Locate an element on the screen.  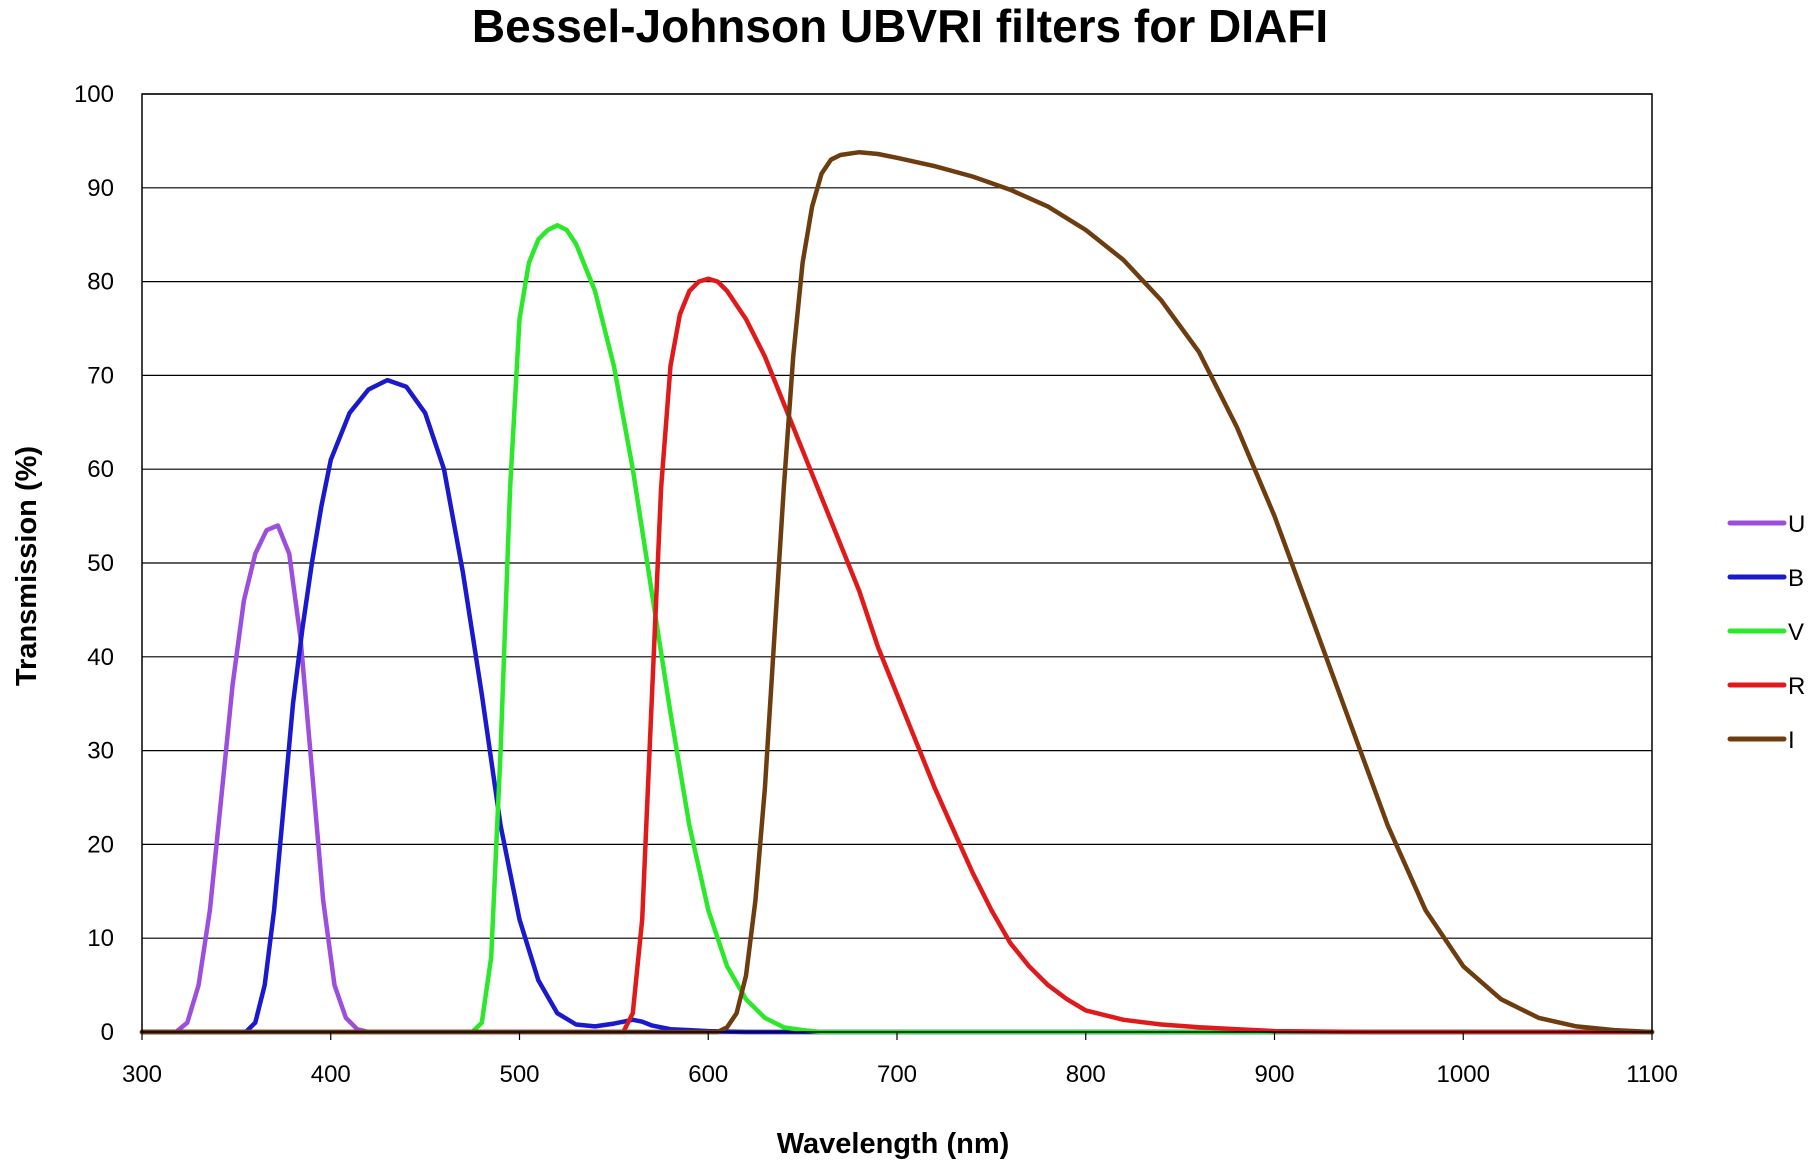
y-tick-label: 40 is located at coordinates (100, 657).